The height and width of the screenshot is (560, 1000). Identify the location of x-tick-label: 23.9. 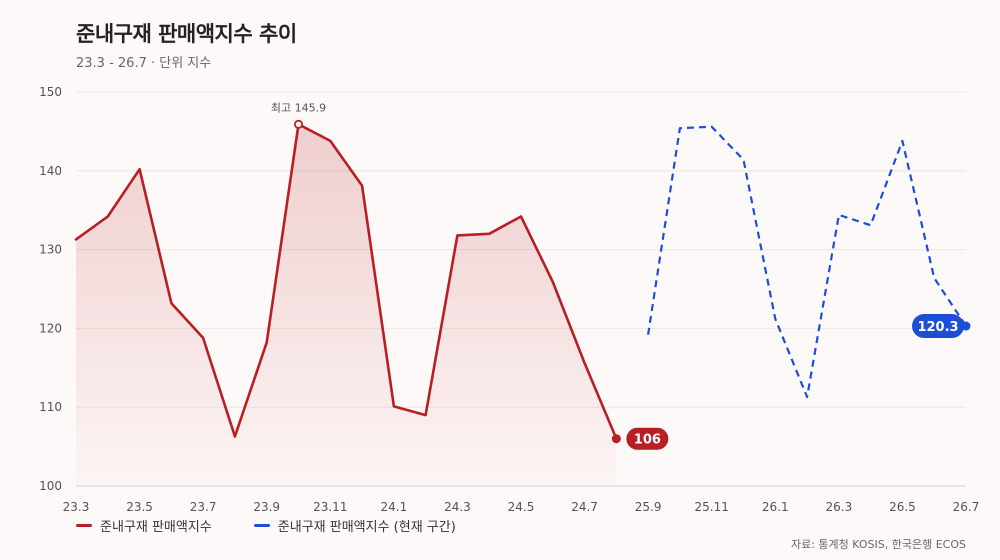
(266, 507).